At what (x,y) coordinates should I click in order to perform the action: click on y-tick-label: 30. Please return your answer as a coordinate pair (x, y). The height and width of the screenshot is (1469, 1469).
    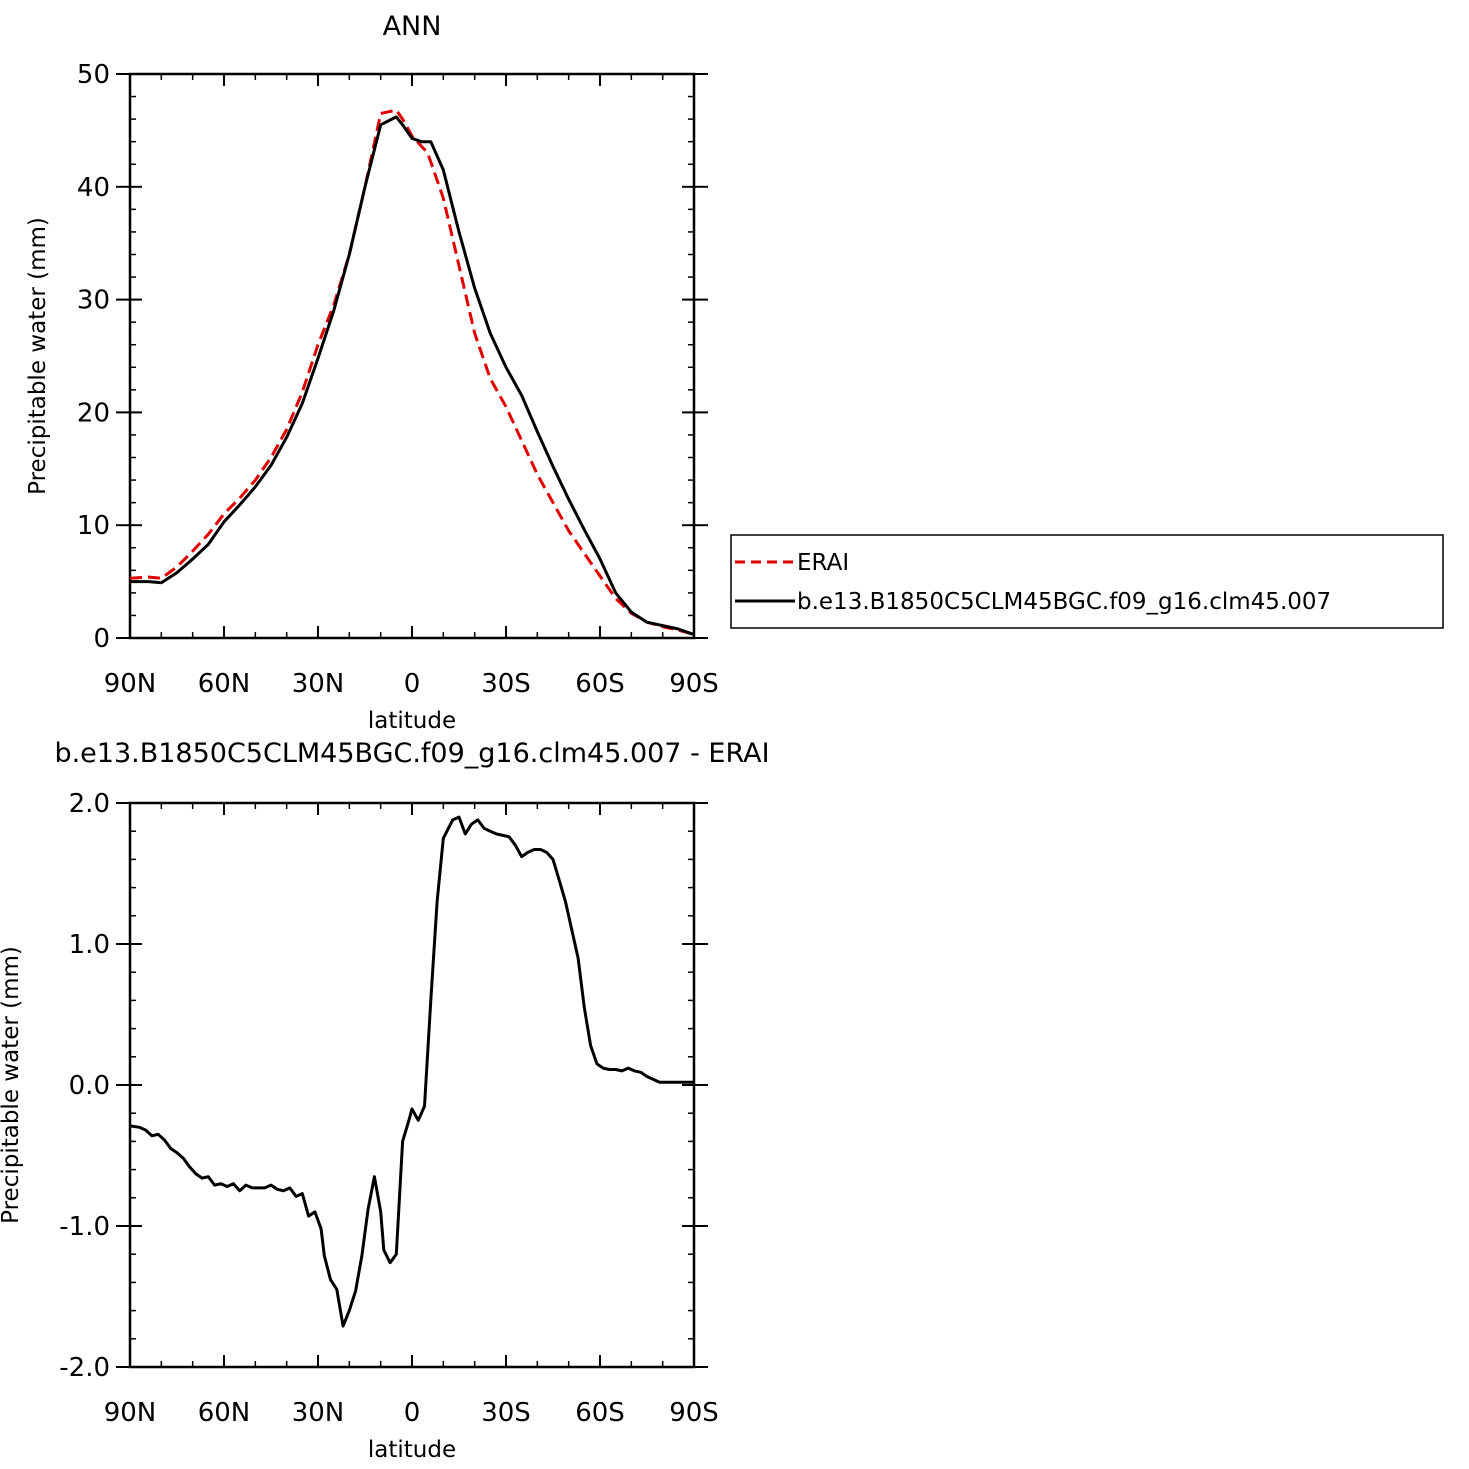
    Looking at the image, I should click on (93, 301).